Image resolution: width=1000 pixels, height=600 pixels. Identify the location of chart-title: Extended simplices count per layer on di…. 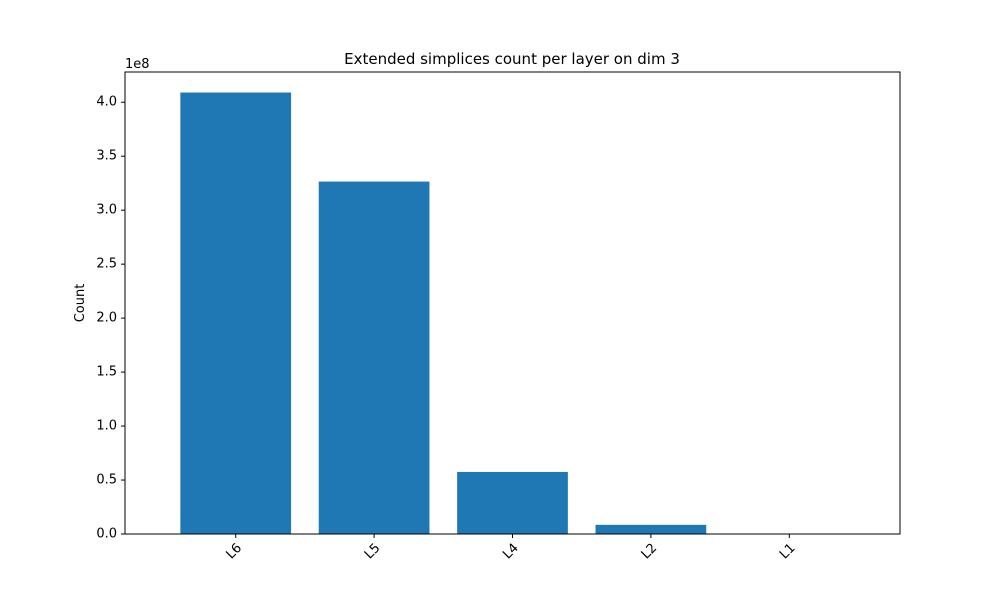
(512, 59).